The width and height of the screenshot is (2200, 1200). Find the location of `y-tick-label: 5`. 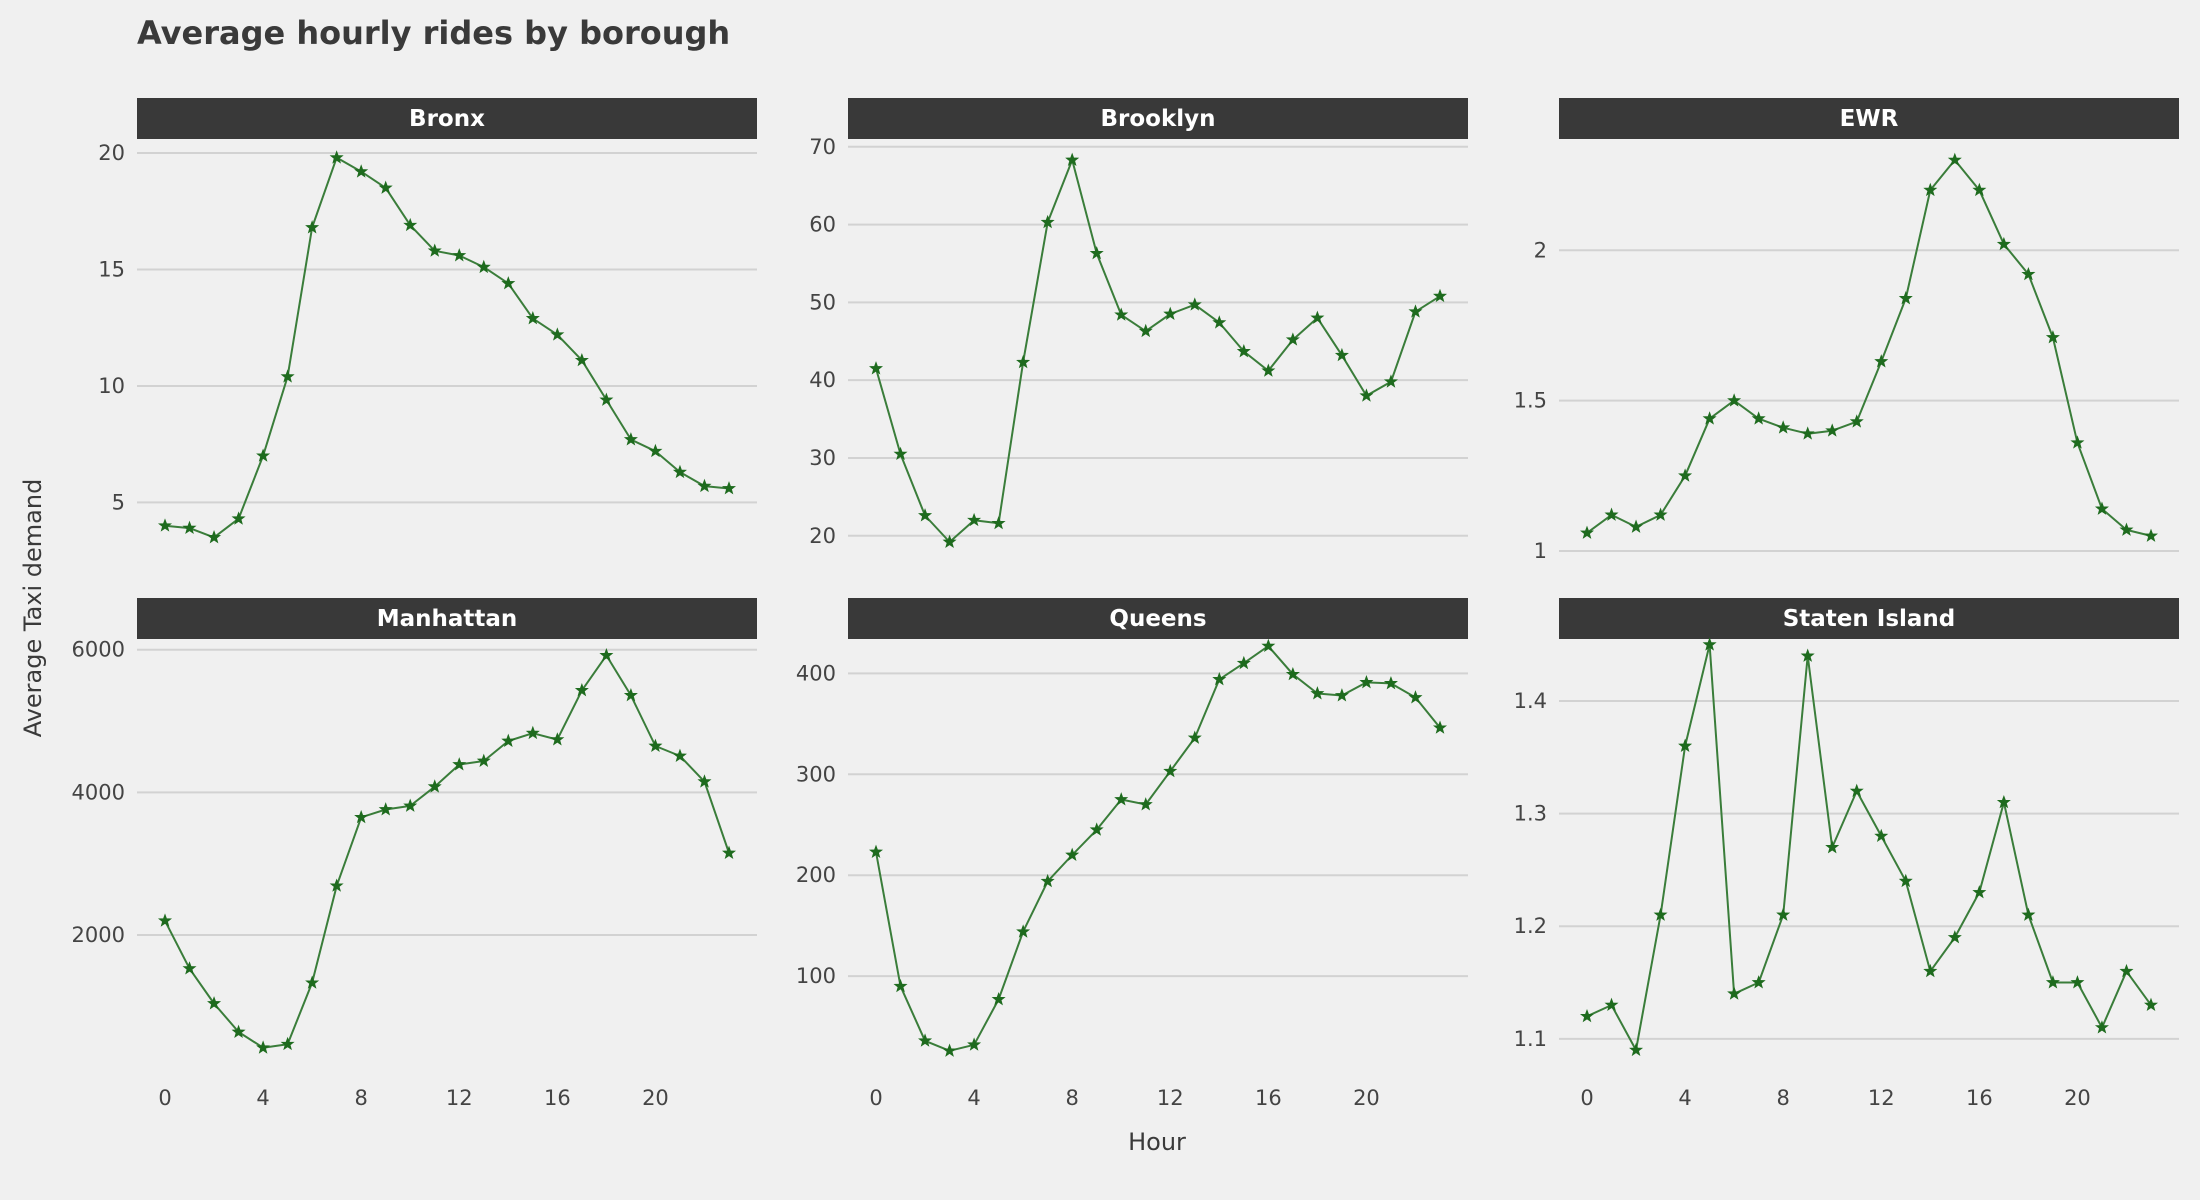

y-tick-label: 5 is located at coordinates (118, 502).